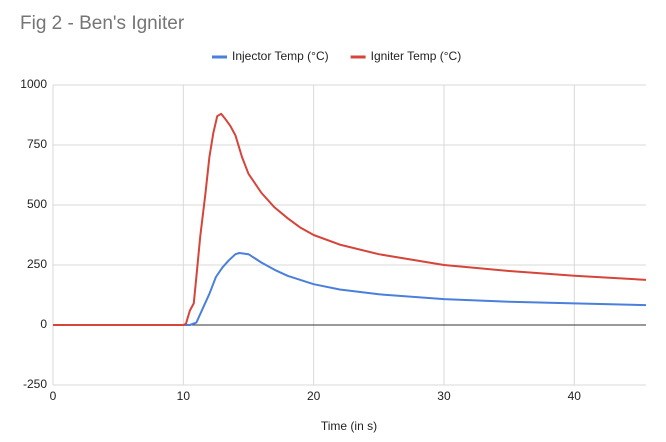 The height and width of the screenshot is (442, 666). I want to click on x-tick-label: 40, so click(575, 396).